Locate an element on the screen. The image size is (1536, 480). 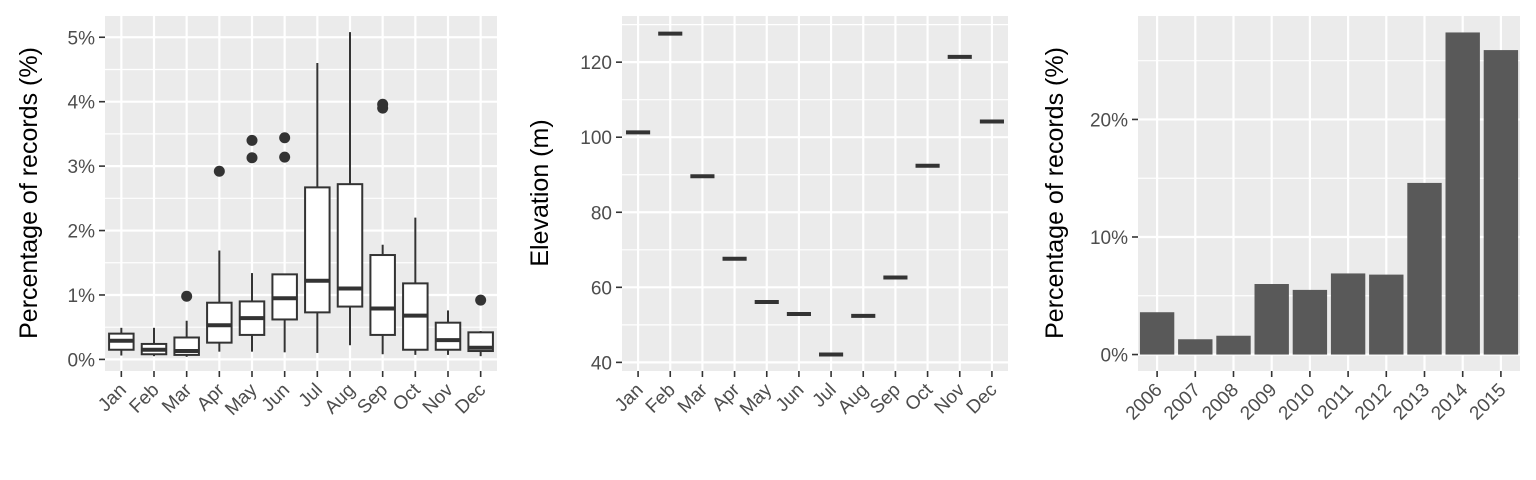
x-tick-label: 2006 is located at coordinates (1144, 402).